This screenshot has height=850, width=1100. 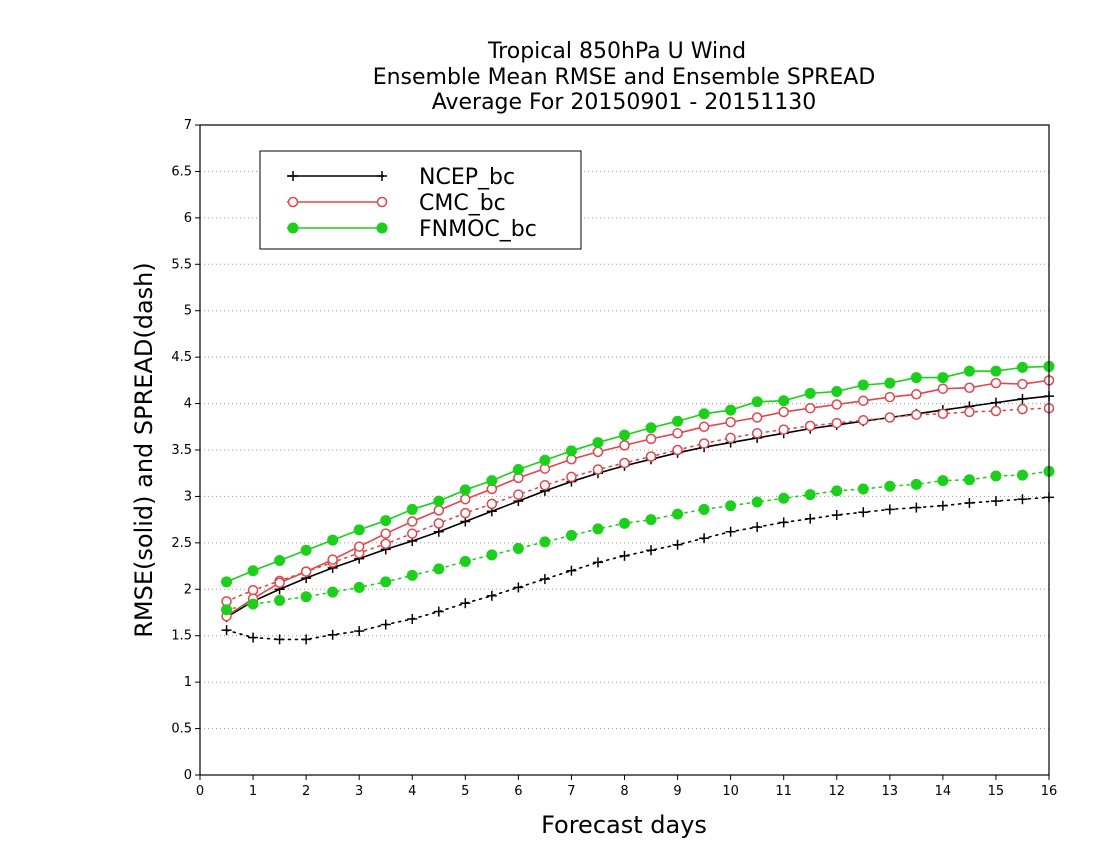 What do you see at coordinates (1049, 791) in the screenshot?
I see `x-tick-label: 16` at bounding box center [1049, 791].